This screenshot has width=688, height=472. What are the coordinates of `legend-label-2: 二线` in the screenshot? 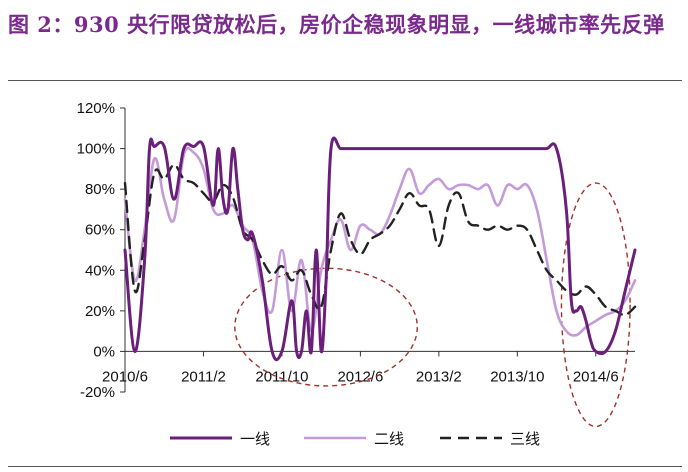 It's located at (389, 439).